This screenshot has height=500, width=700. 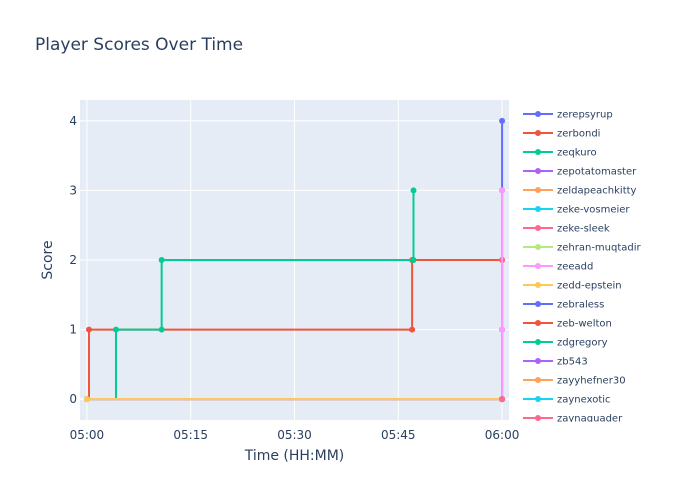 I want to click on legend-item: zeldapeachkitty, so click(x=580, y=191).